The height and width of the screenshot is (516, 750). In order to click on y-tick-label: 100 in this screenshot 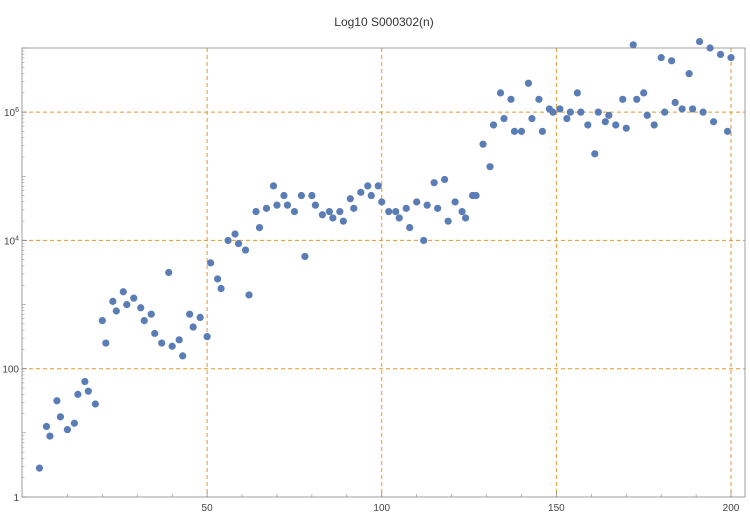, I will do `click(10, 370)`.